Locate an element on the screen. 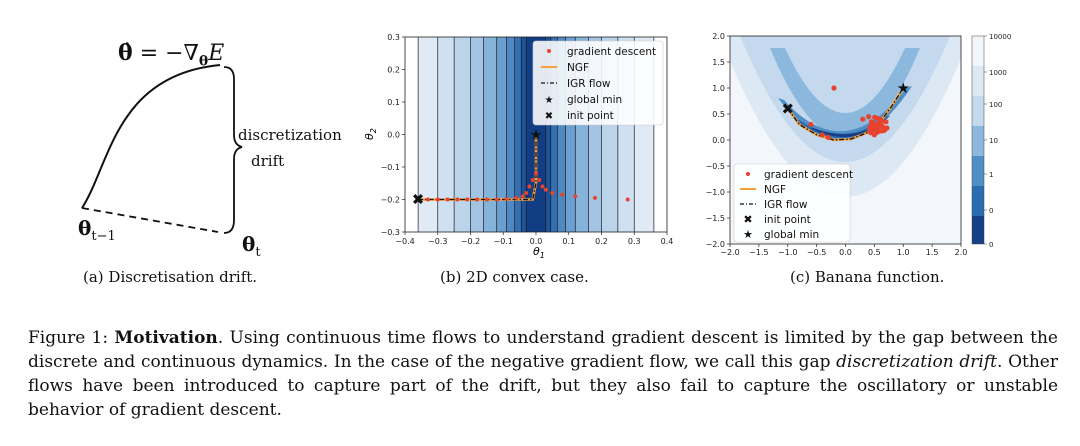  legend-c-igr: IGR flow is located at coordinates (786, 205).